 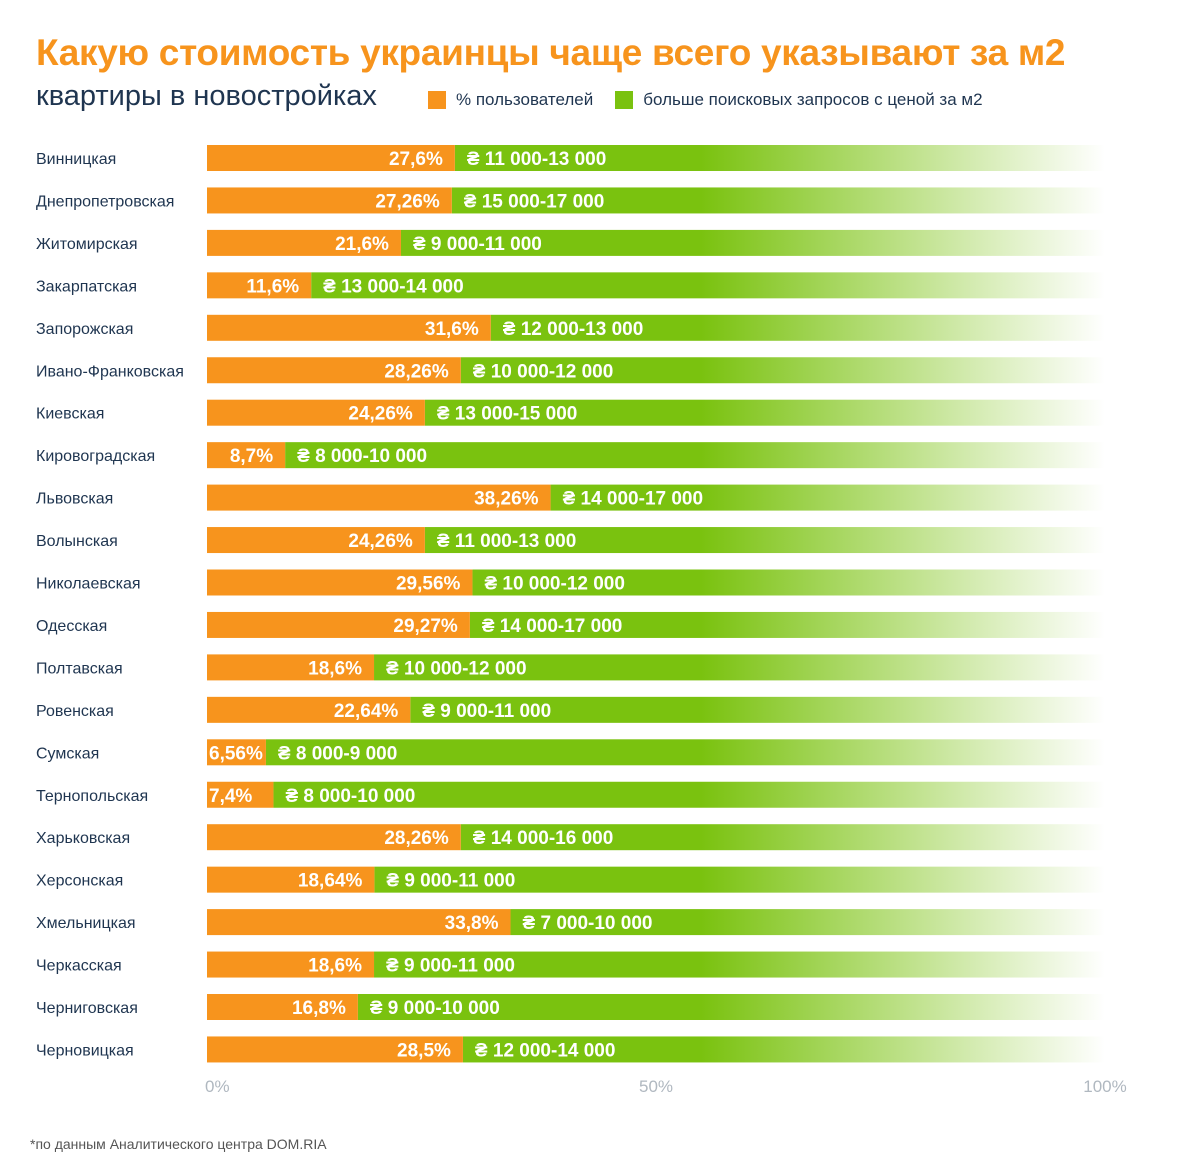 I want to click on category-label: Черновицкая, so click(x=85, y=1050).